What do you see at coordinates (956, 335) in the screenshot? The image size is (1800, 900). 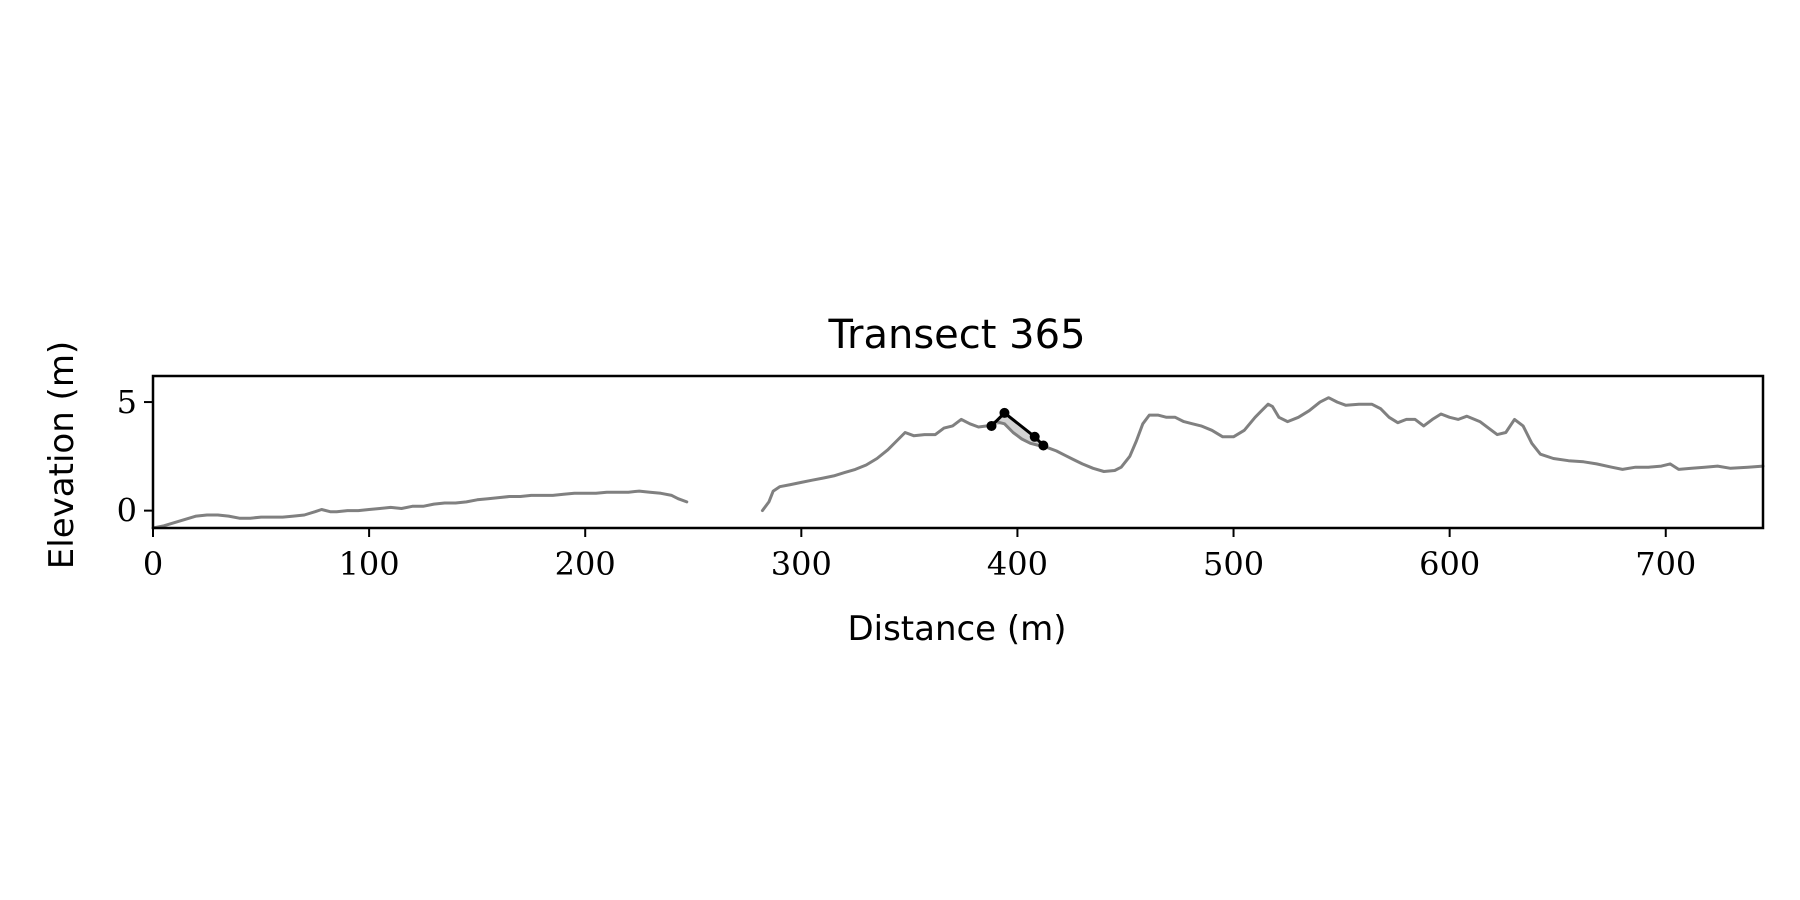 I see `chart-title: Transect 365` at bounding box center [956, 335].